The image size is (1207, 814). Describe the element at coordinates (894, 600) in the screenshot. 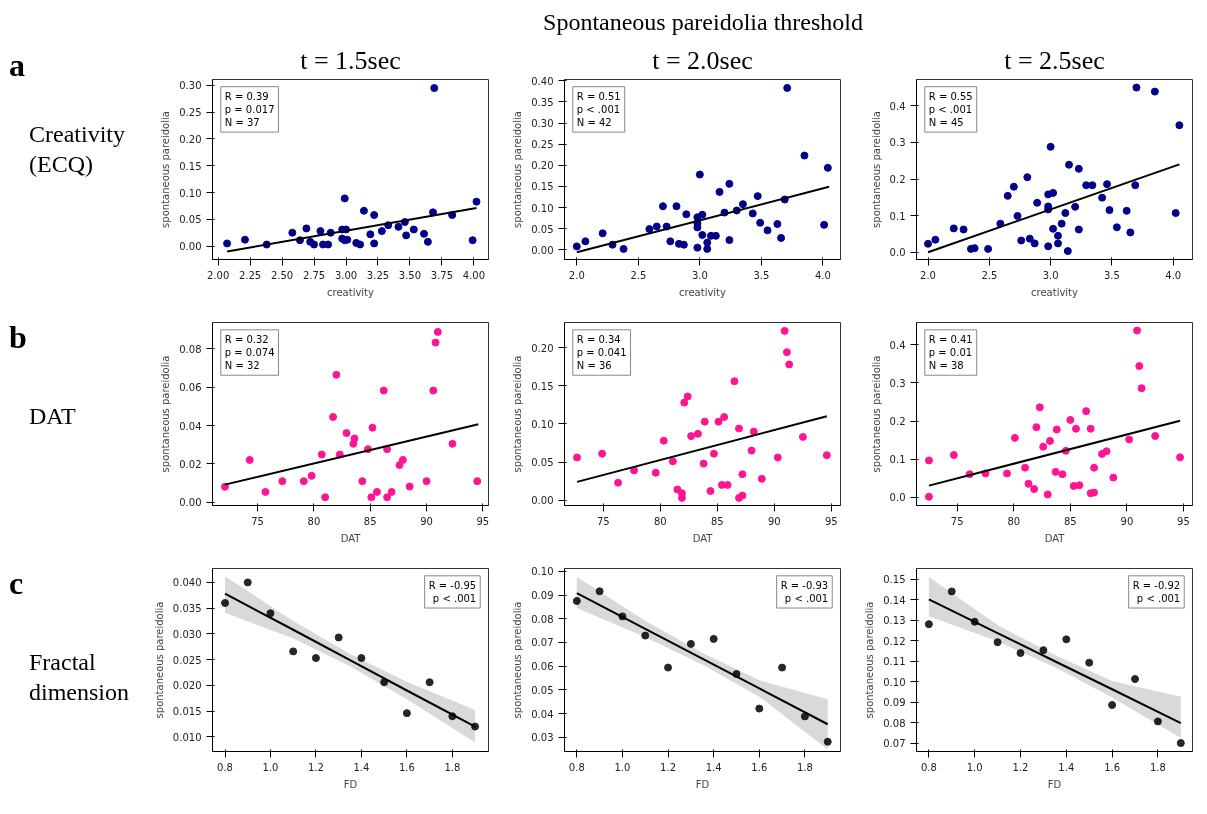

I see `y-tick-label: 0.14` at that location.